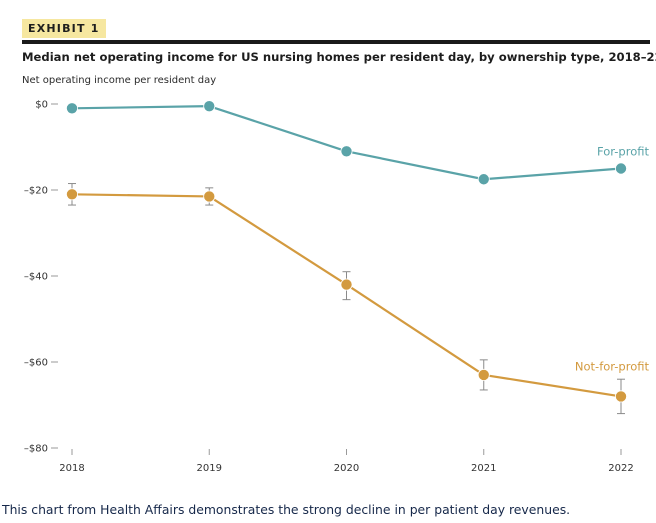  Describe the element at coordinates (119, 80) in the screenshot. I see `y-axis-label: Net operating income per resident day` at that location.